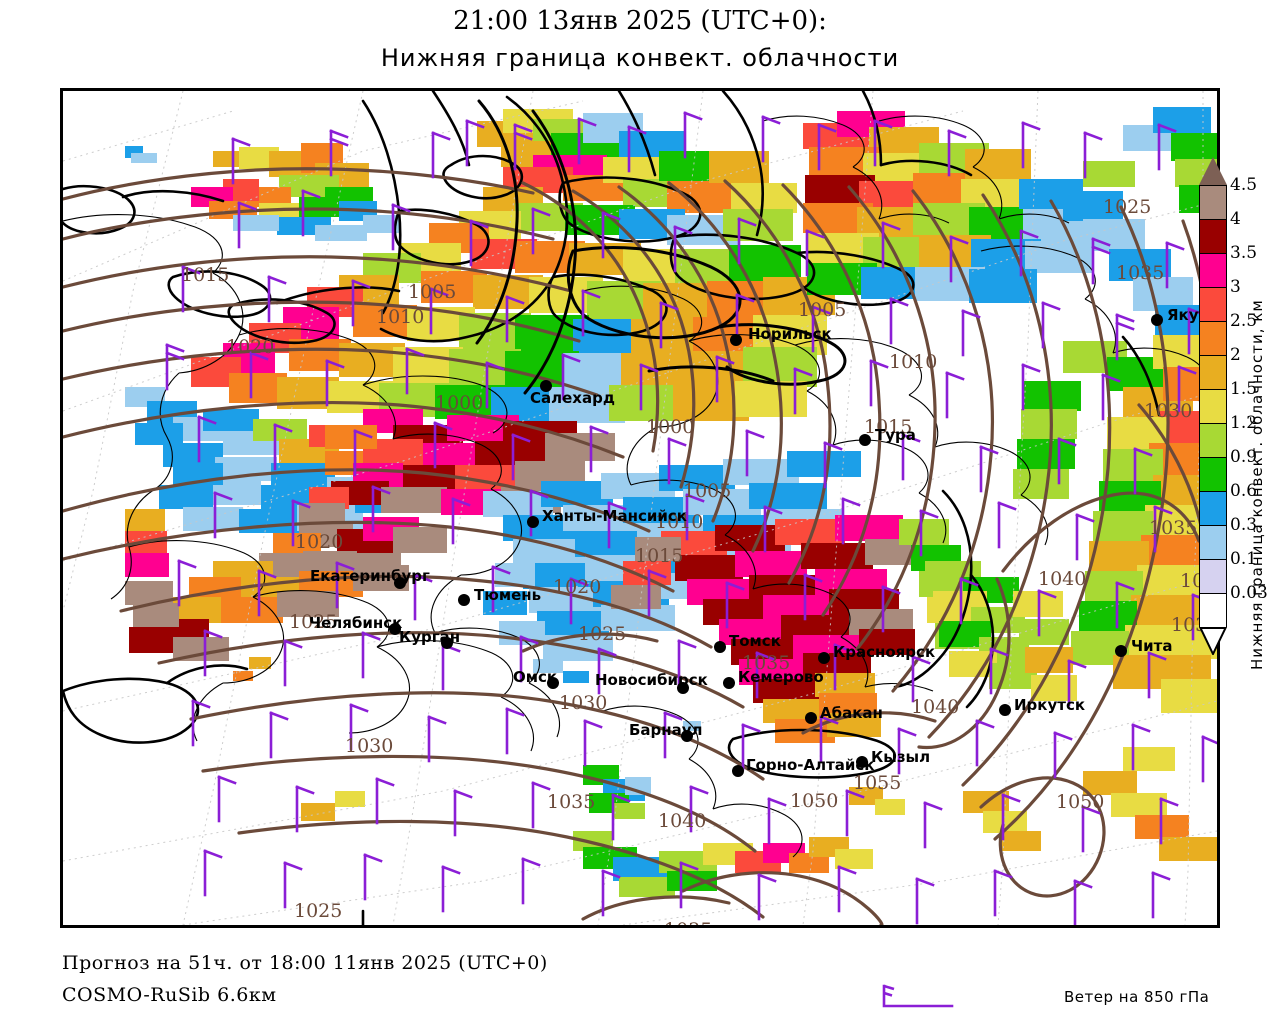 This screenshot has width=1280, height=1024. I want to click on colorbar-body, so click(1213, 406).